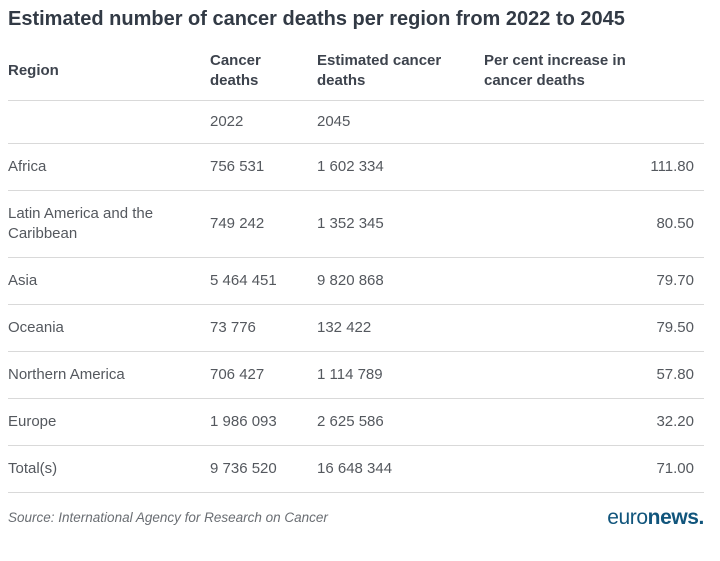  Describe the element at coordinates (400, 281) in the screenshot. I see `estimated-2045-cell: 9 820 868` at that location.